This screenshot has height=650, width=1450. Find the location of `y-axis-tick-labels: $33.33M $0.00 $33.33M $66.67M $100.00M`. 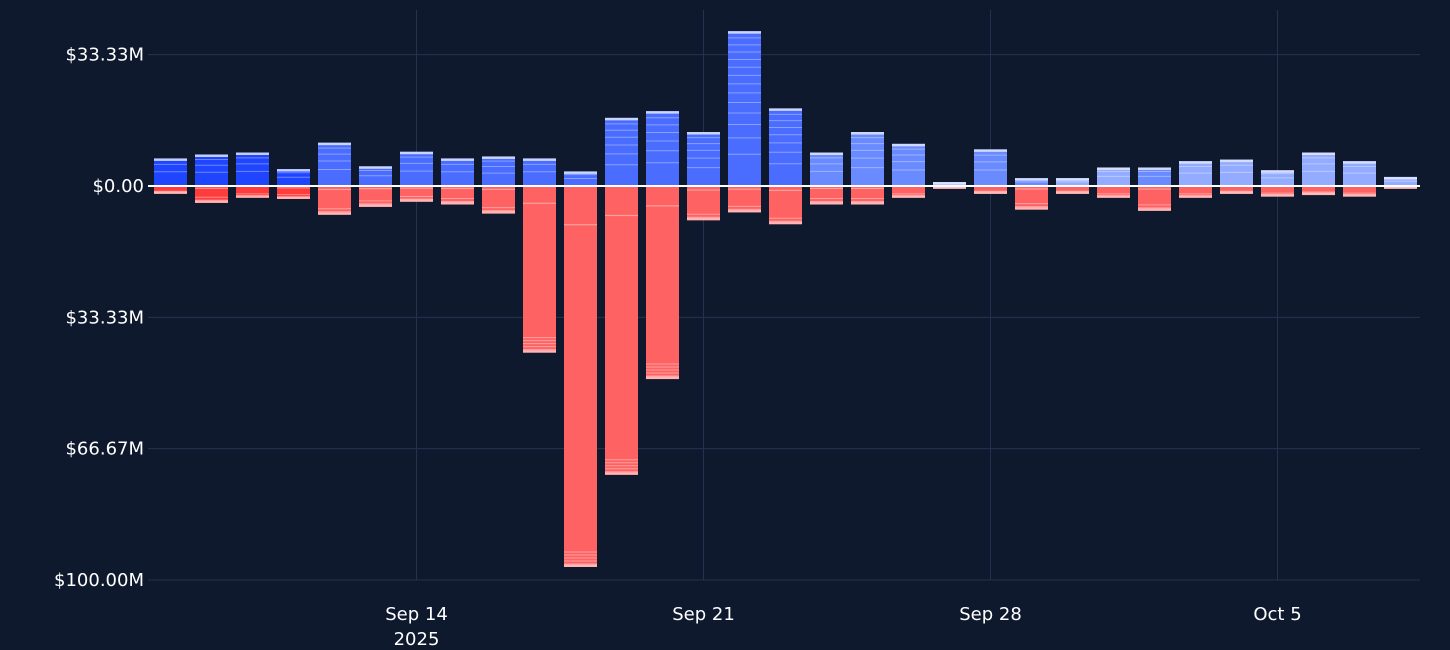

y-axis-tick-labels: $33.33M $0.00 $33.33M $66.67M $100.00M is located at coordinates (99, 318).